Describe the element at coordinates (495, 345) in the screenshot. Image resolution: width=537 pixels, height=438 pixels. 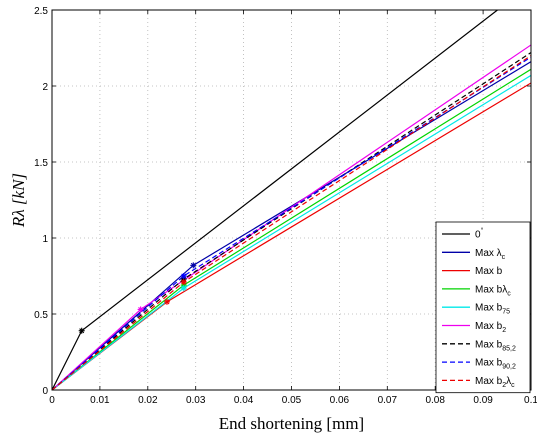
I see `legend-label-7: Max b85,2` at that location.